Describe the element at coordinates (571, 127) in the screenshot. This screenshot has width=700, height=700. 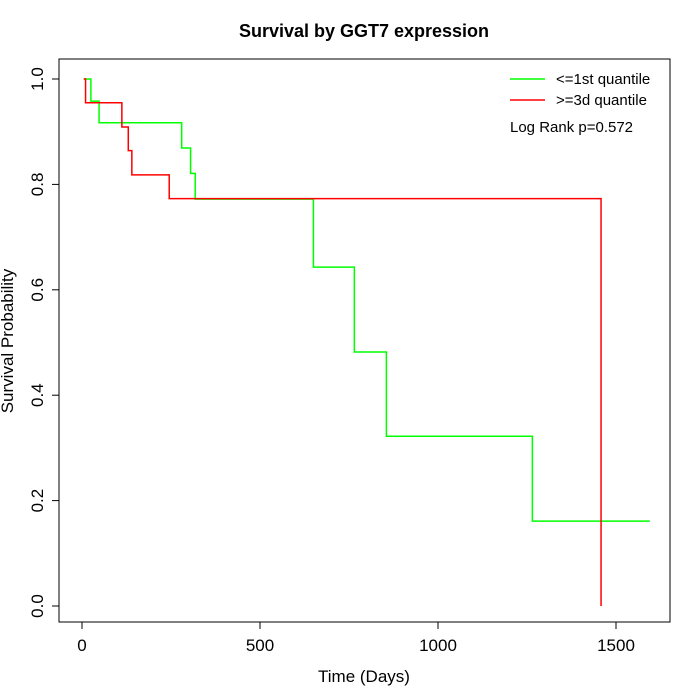
I see `log-rank-annotation: Log Rank p=0.572` at that location.